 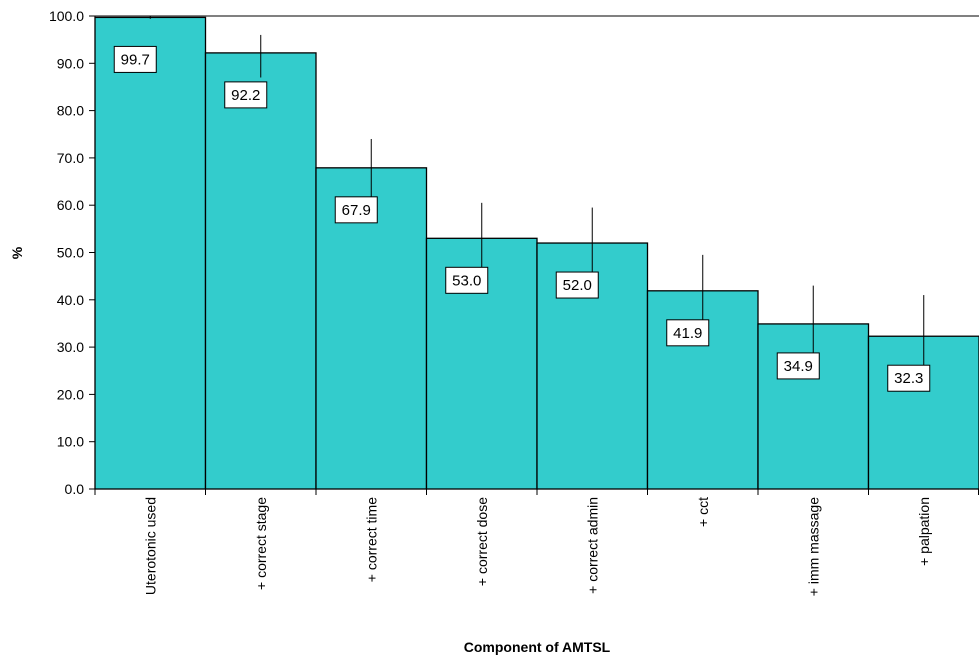 I want to click on value-label-8: 32.3, so click(x=908, y=378).